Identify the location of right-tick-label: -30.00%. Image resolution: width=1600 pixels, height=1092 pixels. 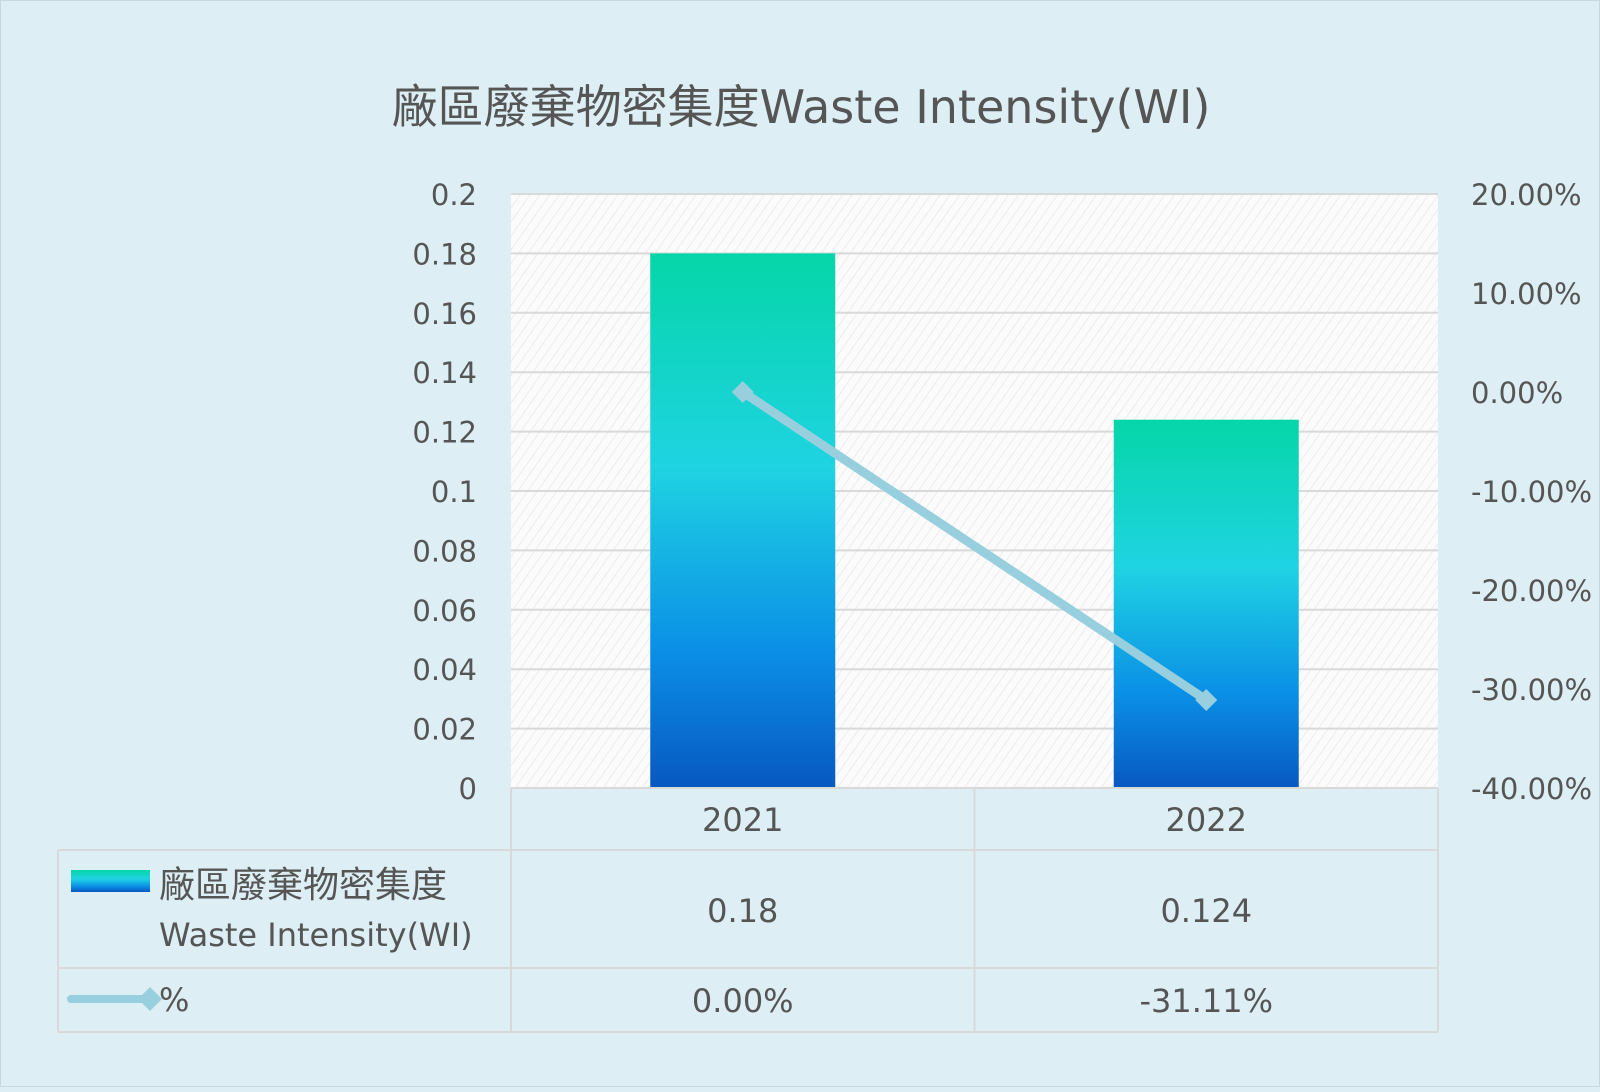
(1531, 690).